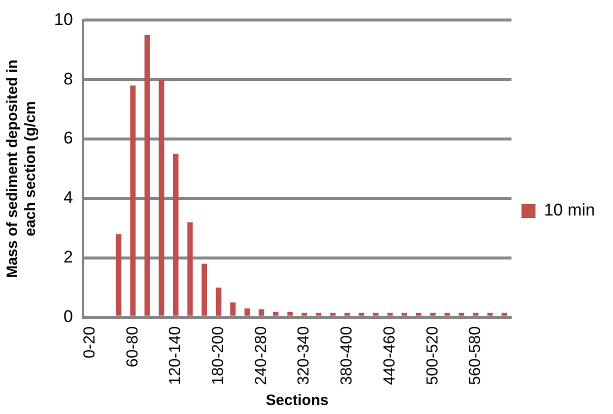  I want to click on y-tick-label: 6, so click(68, 138).